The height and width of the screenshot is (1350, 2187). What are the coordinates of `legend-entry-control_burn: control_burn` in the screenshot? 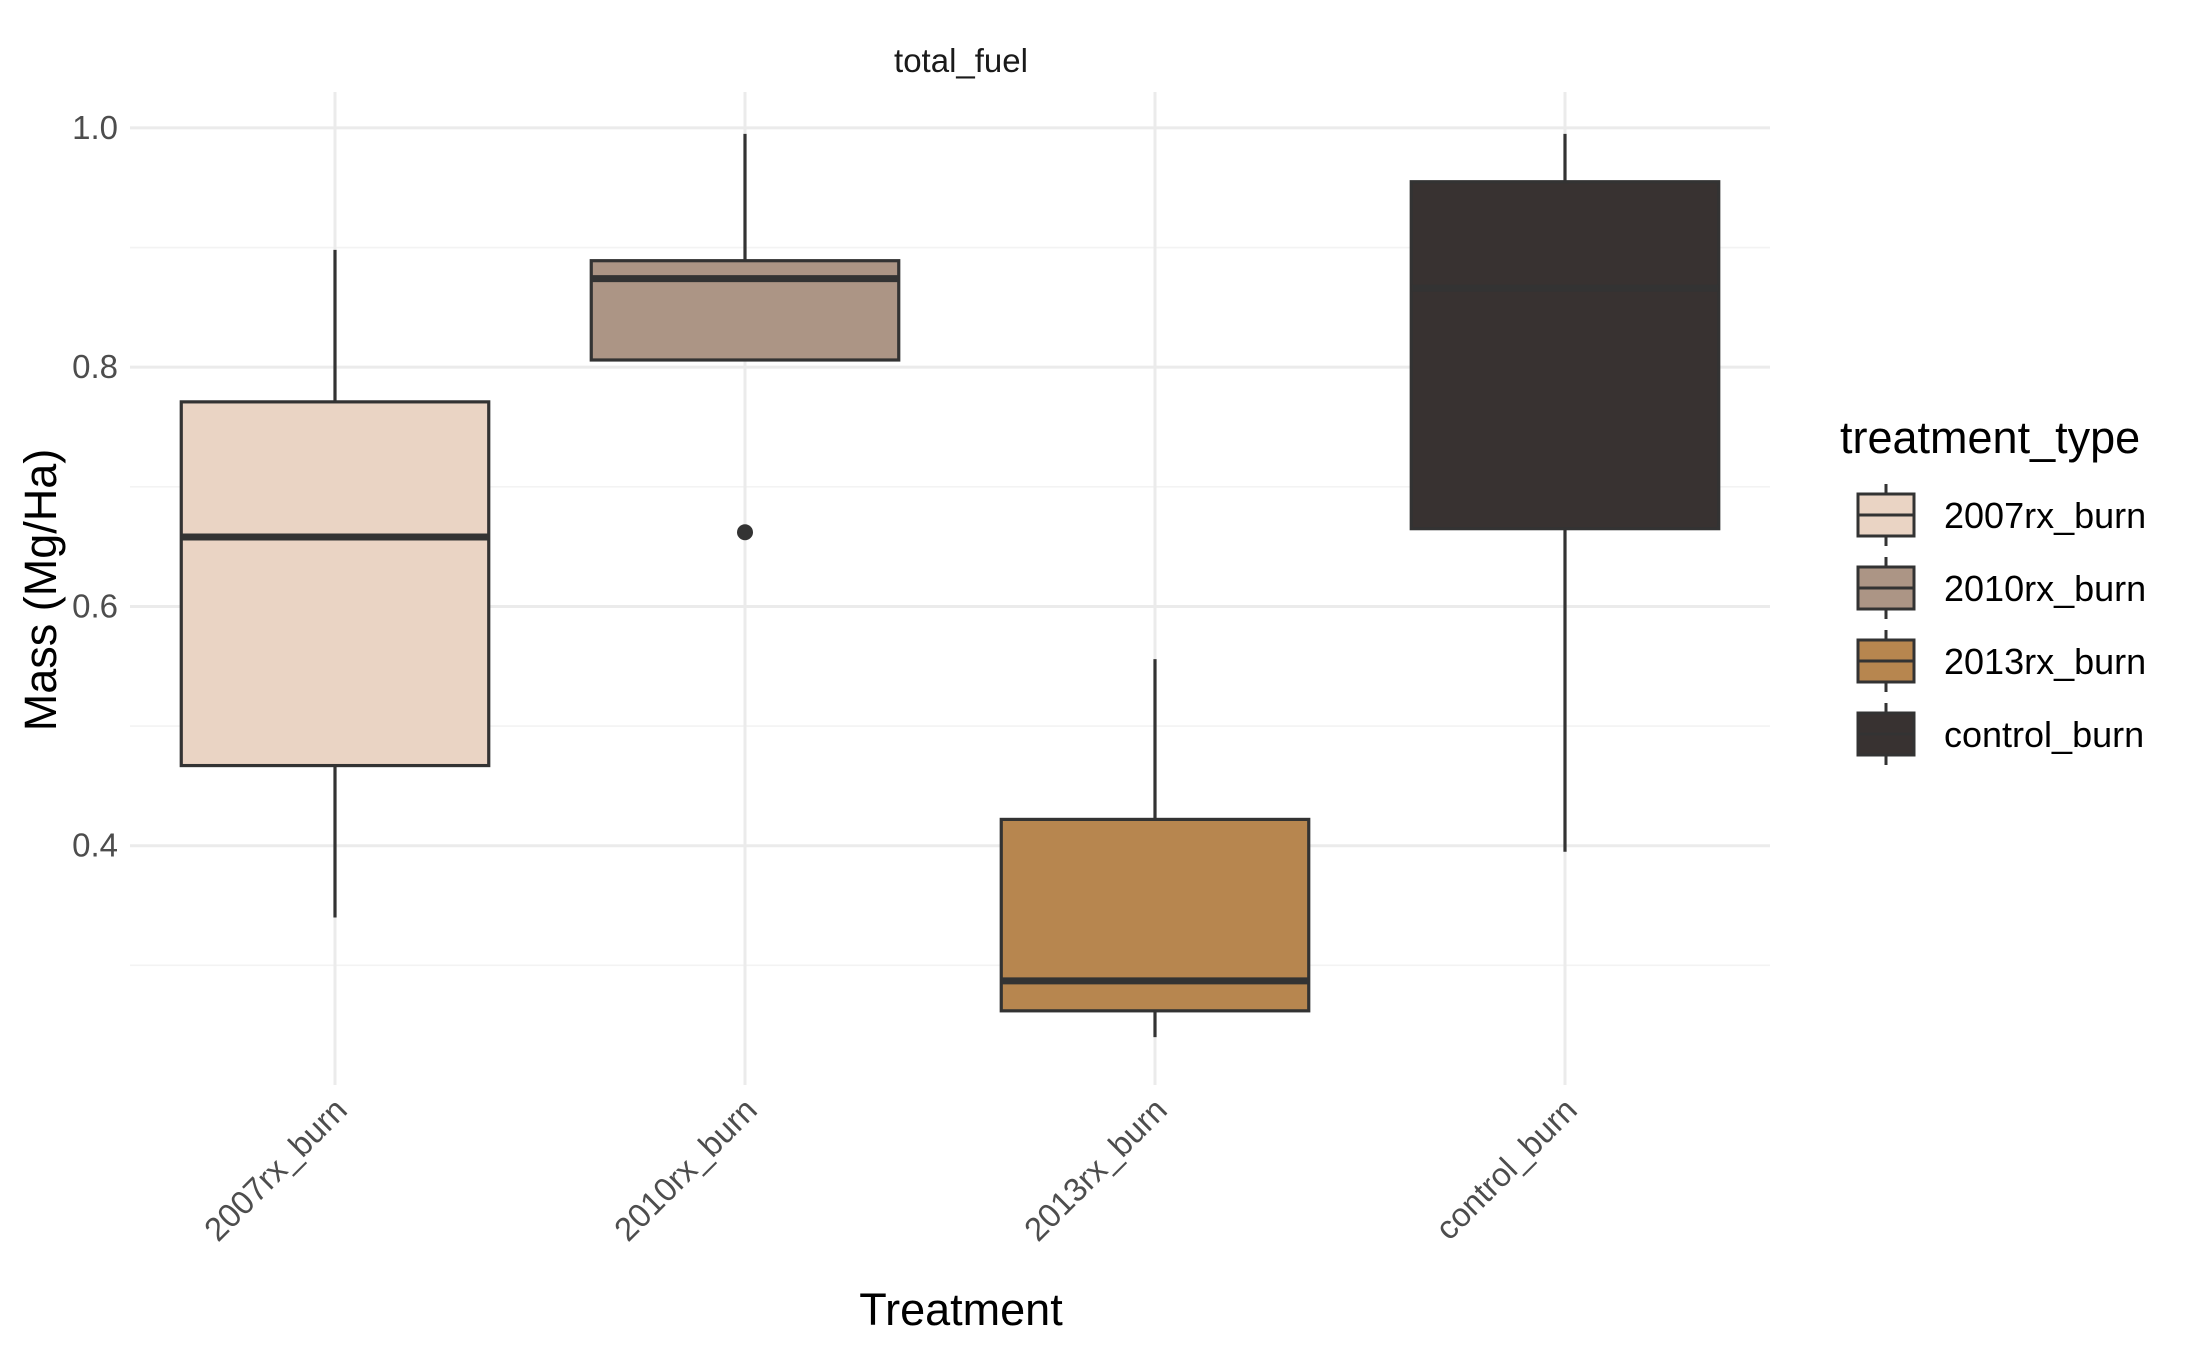 It's located at (2000, 734).